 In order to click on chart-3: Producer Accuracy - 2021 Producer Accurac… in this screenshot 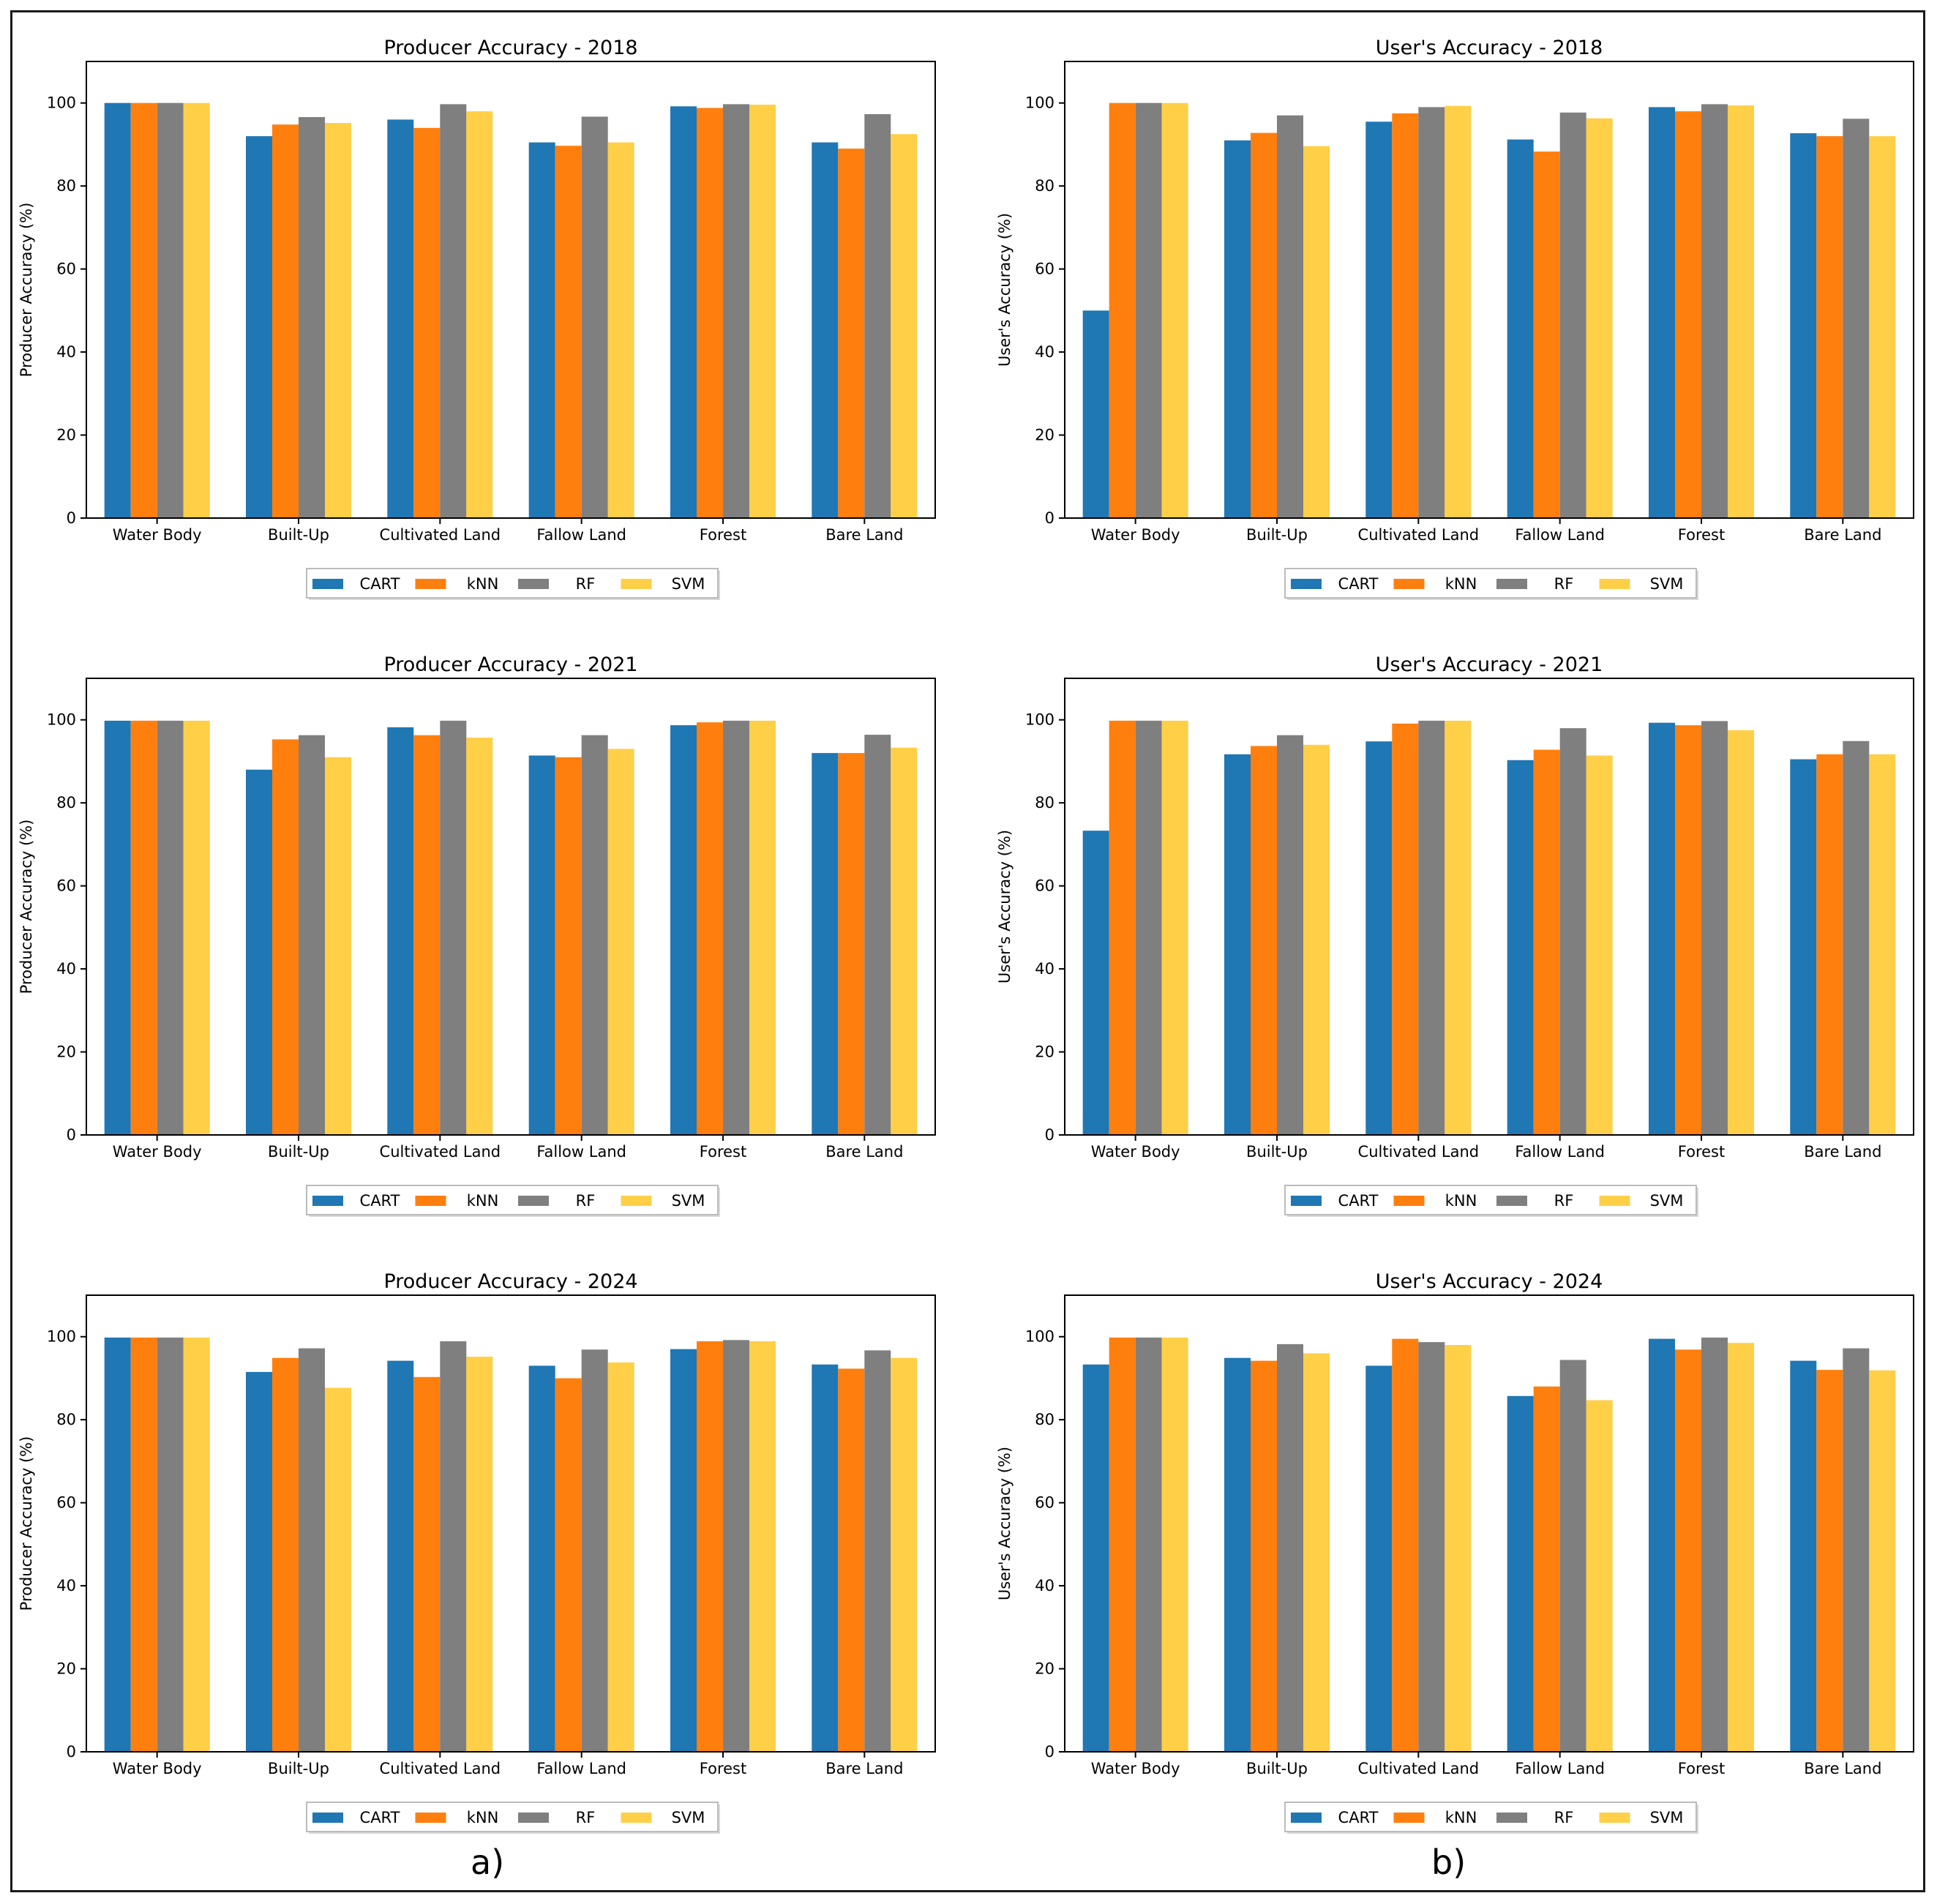, I will do `click(477, 935)`.